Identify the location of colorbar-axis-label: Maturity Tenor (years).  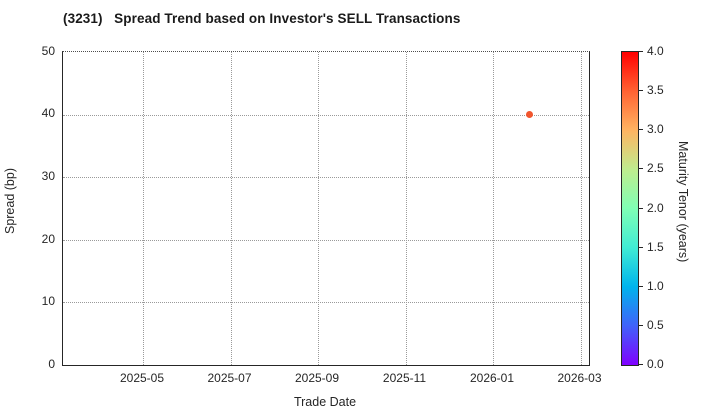
(683, 202).